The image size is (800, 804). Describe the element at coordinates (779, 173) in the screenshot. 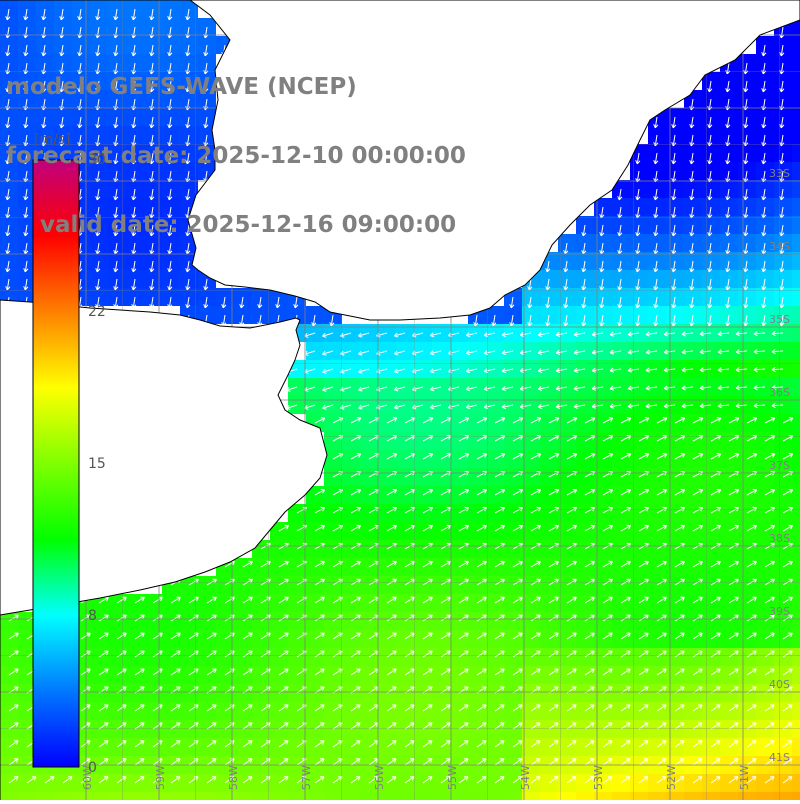

I see `lat-label: 33S` at that location.